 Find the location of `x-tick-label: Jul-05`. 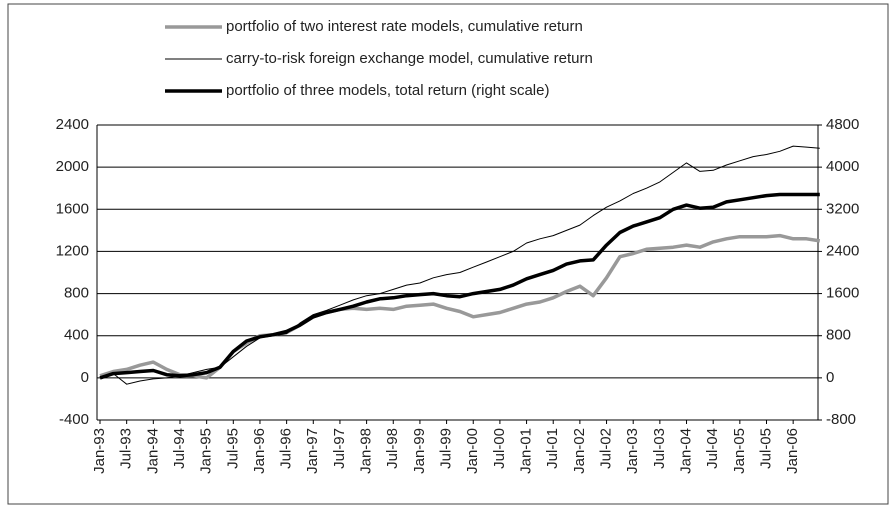

x-tick-label: Jul-05 is located at coordinates (765, 448).